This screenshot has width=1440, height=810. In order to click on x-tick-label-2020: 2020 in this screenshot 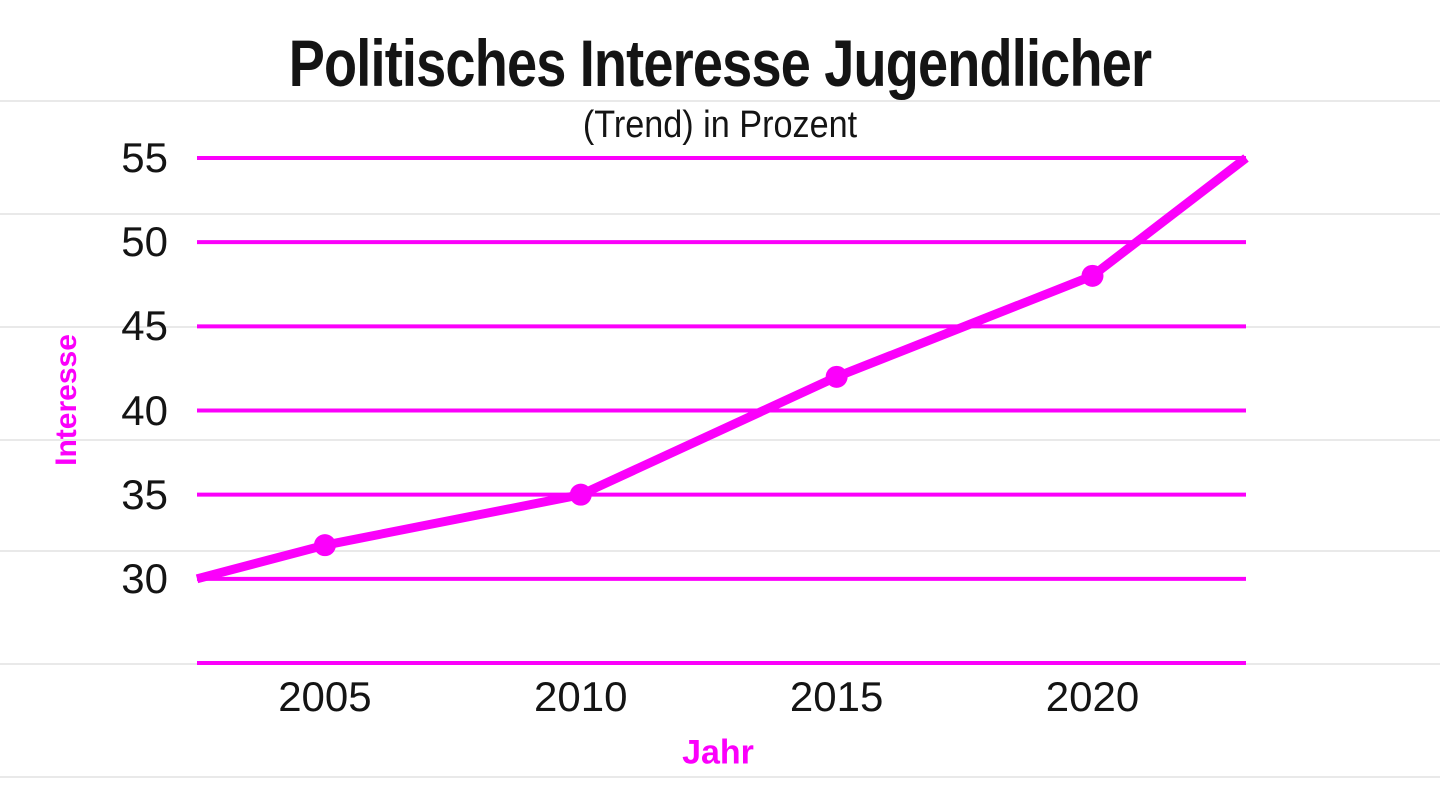, I will do `click(1092, 696)`.